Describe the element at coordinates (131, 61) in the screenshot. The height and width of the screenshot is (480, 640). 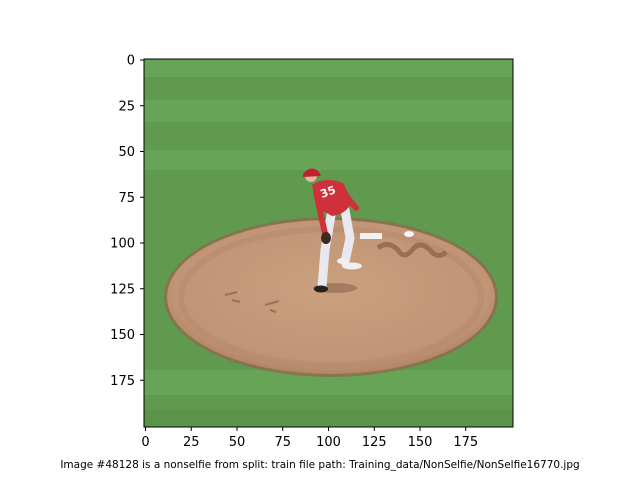
I see `y-tick-label: 0` at that location.